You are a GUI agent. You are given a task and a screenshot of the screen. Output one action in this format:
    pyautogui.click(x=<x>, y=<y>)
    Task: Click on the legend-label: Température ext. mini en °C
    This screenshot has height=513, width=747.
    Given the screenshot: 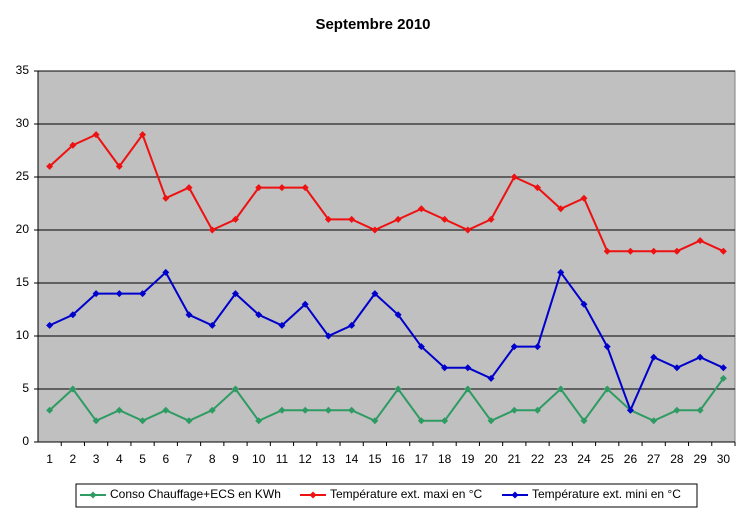 What is the action you would take?
    pyautogui.click(x=606, y=494)
    